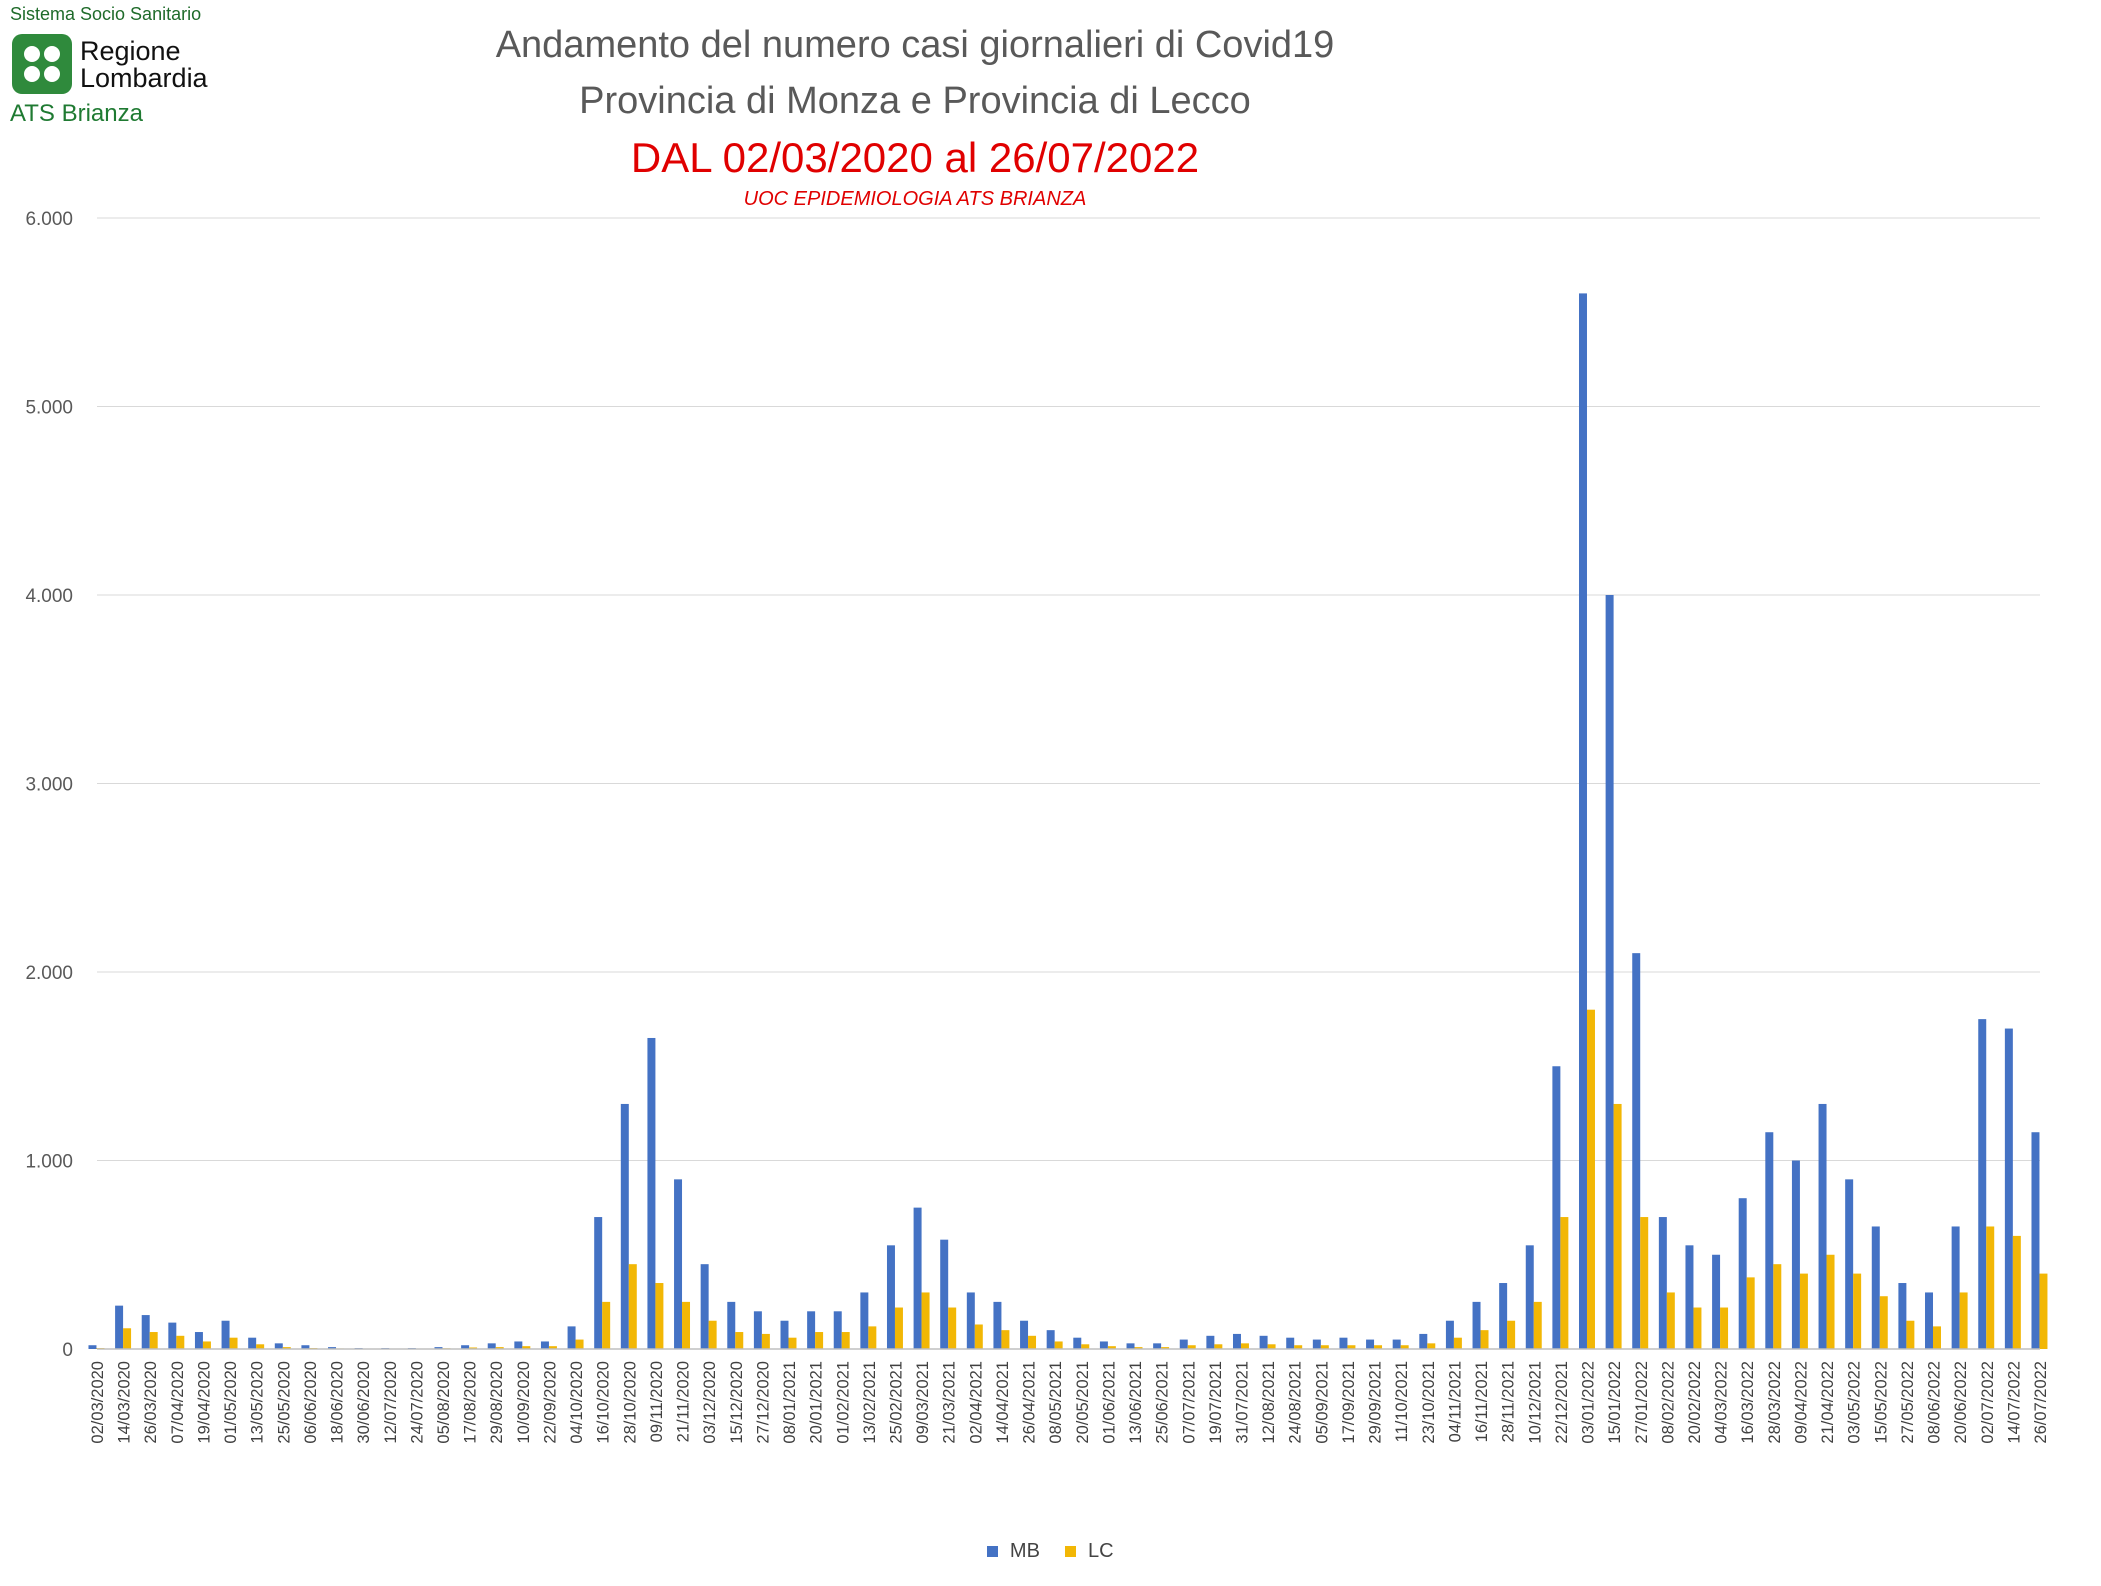  I want to click on x-tick-label: 09/03/2021, so click(923, 1402).